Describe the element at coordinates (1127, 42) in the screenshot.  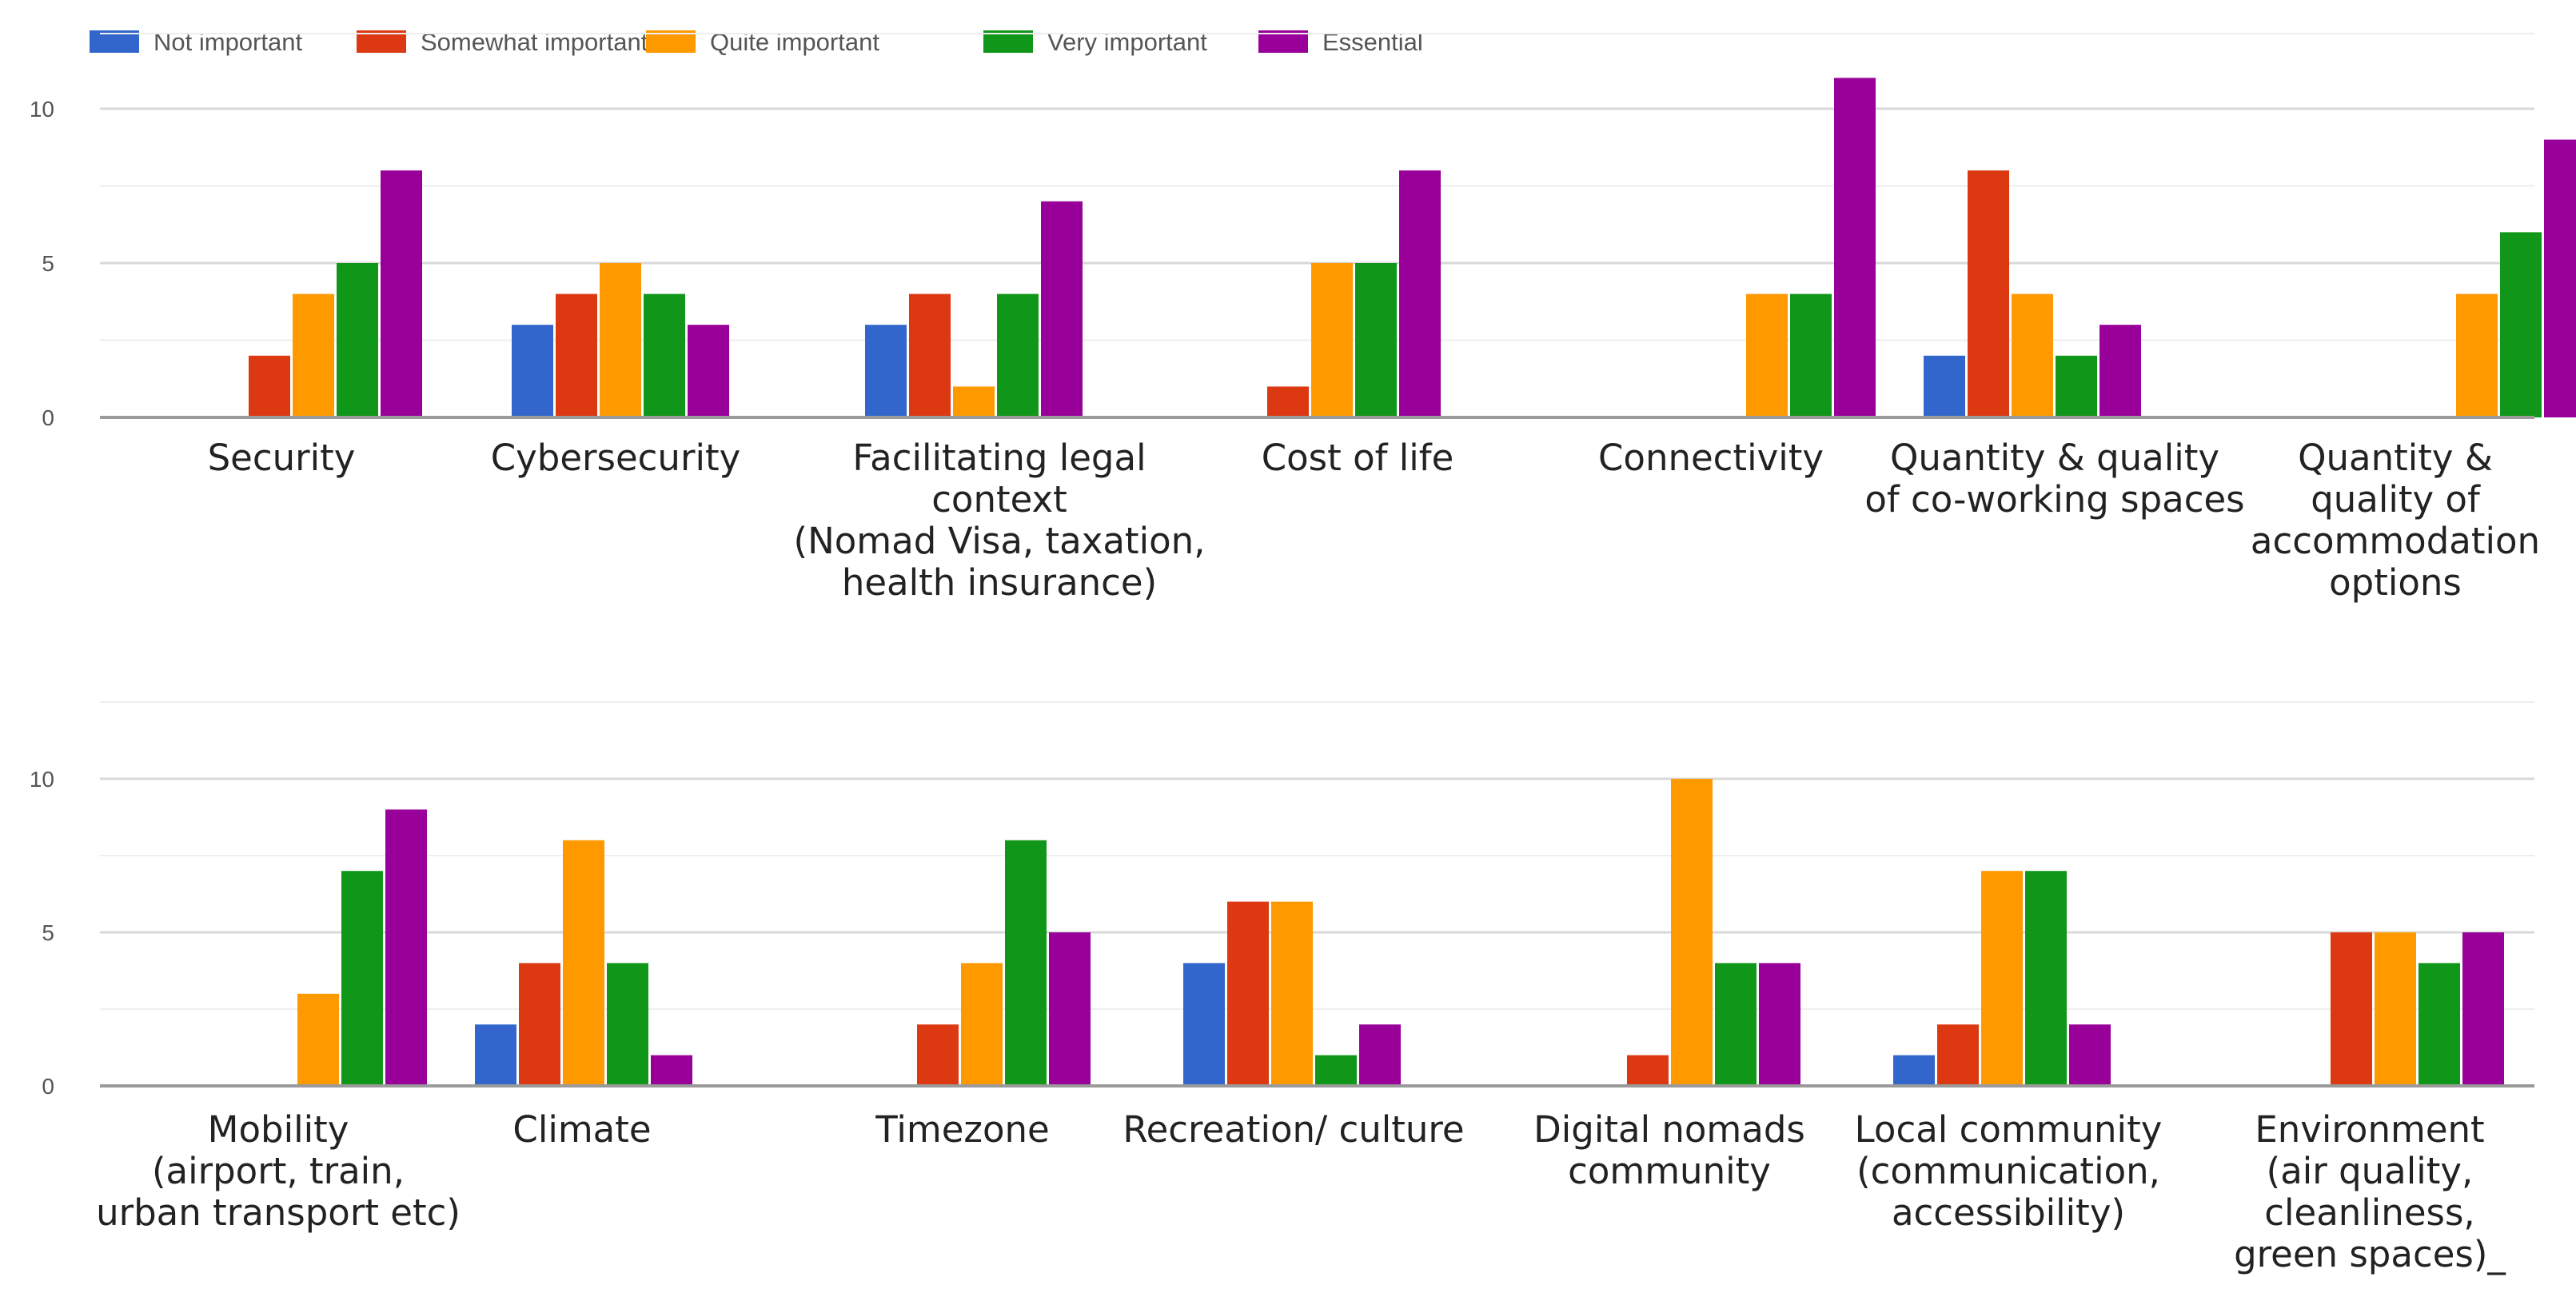
I see `legend-label-very-important: Very important` at that location.